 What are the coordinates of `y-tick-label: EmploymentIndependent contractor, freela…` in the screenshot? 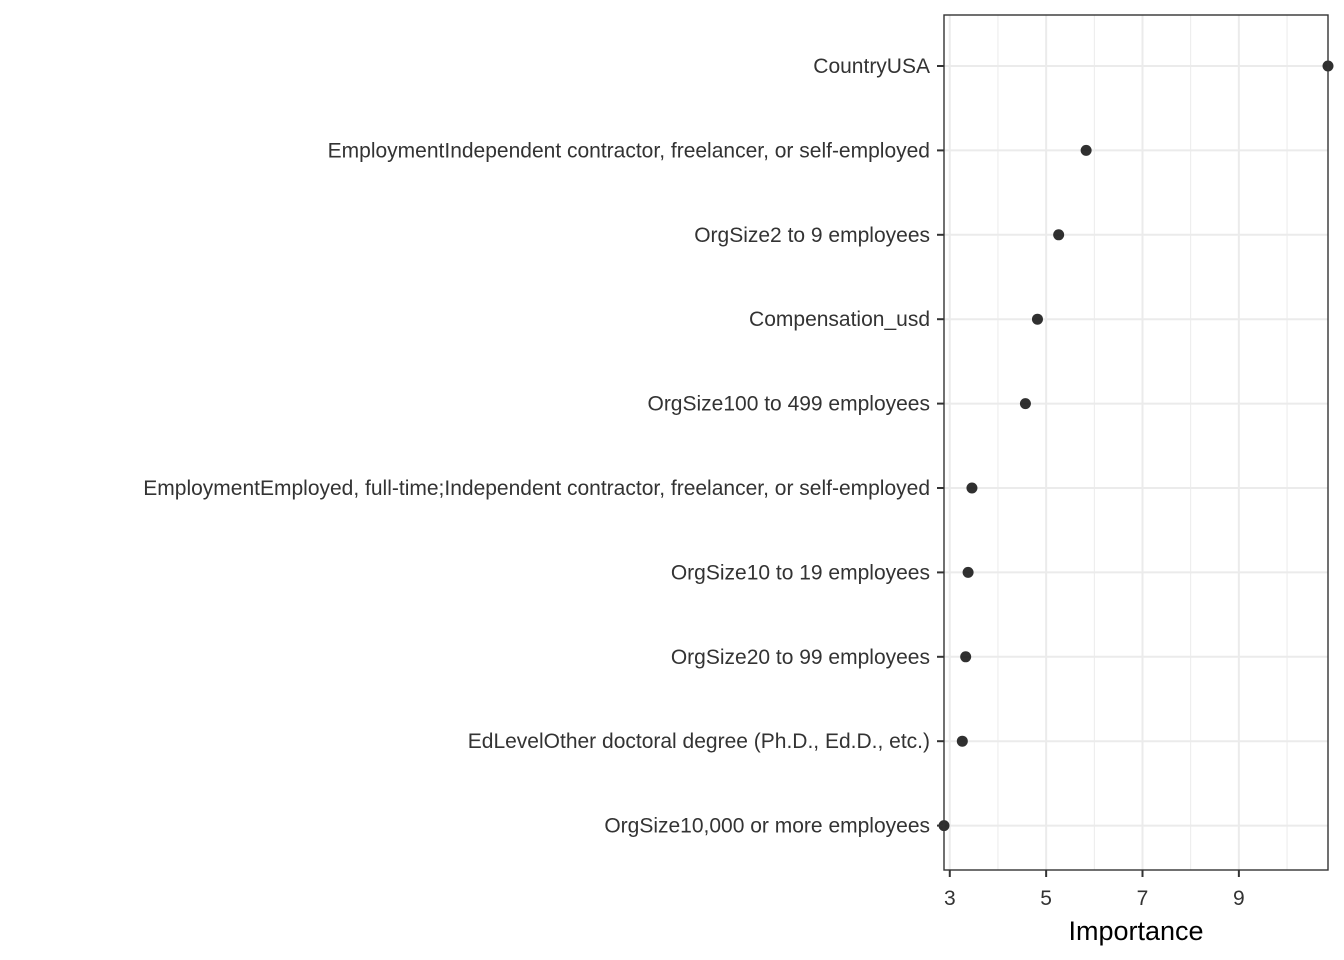 It's located at (629, 150).